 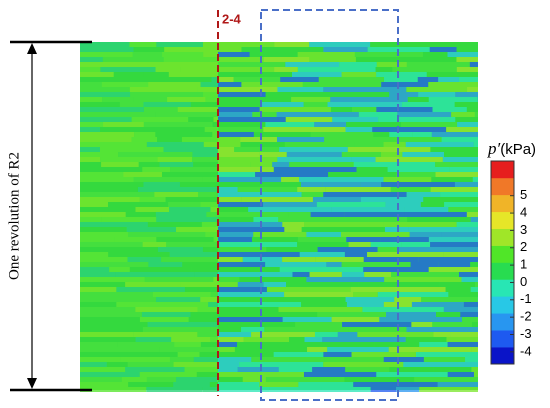 What do you see at coordinates (518, 149) in the screenshot?
I see `colorbar-unit: (kPa)` at bounding box center [518, 149].